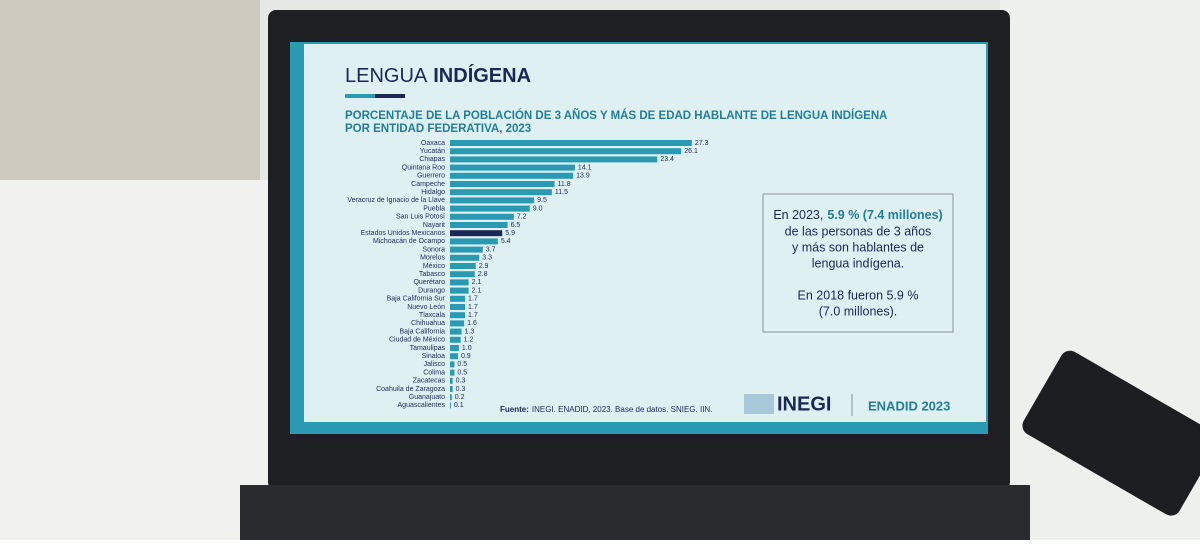 This screenshot has height=545, width=1200. Describe the element at coordinates (429, 282) in the screenshot. I see `category-label: Querétaro` at that location.